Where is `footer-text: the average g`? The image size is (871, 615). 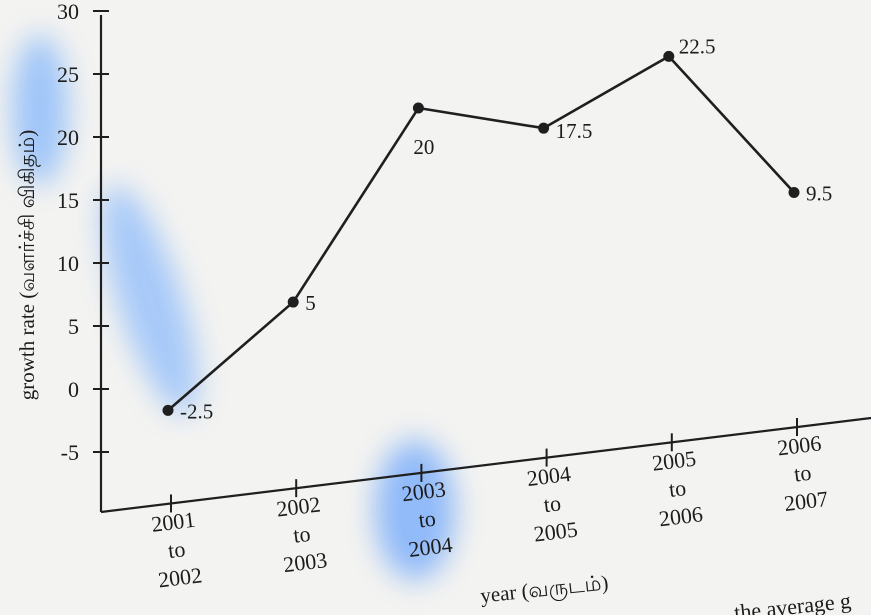
footer-text: the average g is located at coordinates (792, 601).